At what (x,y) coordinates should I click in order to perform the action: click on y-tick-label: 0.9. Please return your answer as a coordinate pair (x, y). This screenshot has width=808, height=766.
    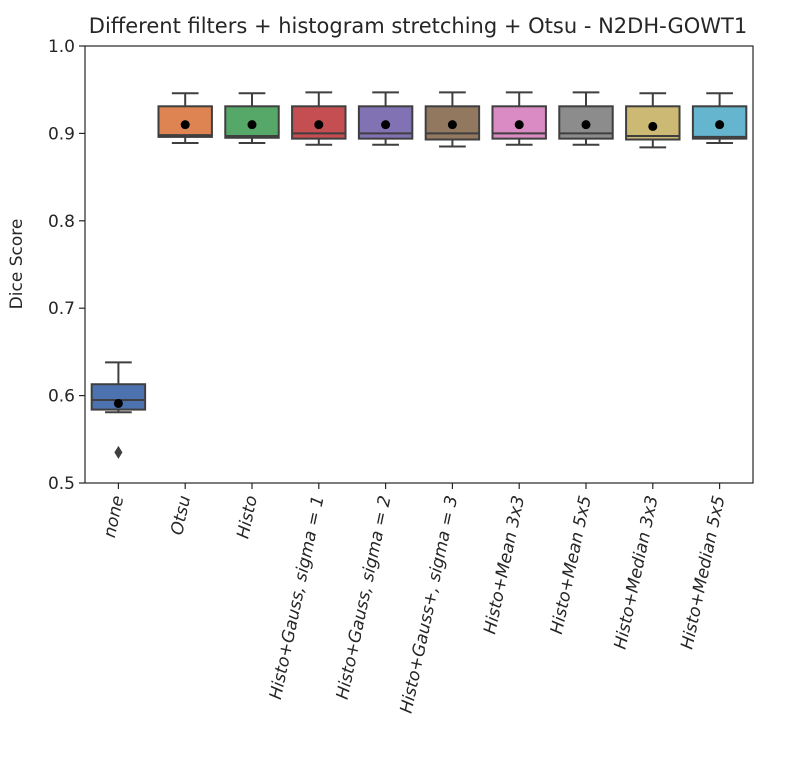
    Looking at the image, I should click on (61, 134).